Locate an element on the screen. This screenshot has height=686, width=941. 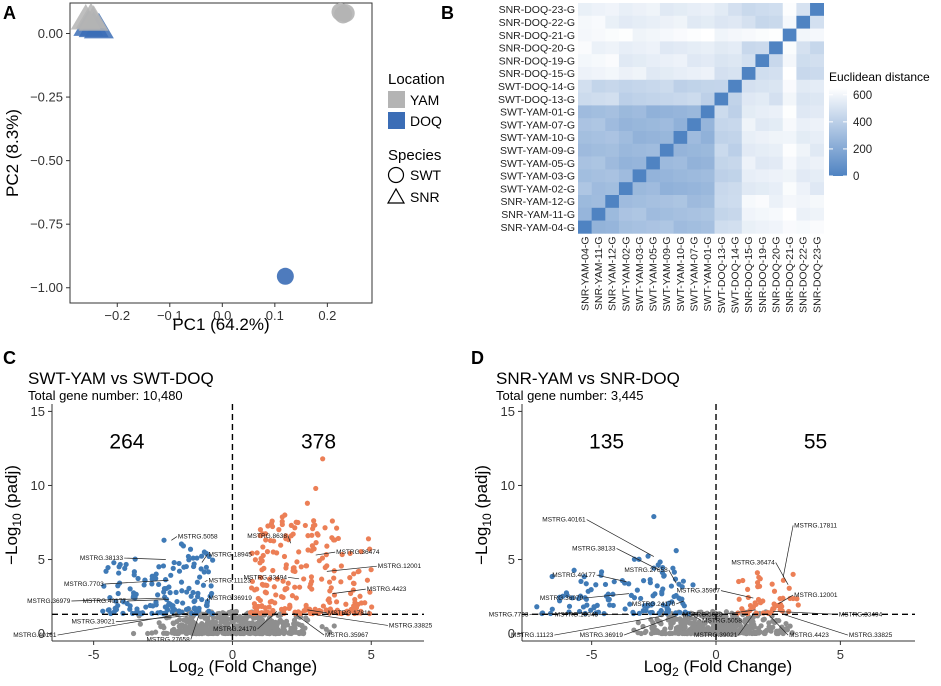
vc-gene-leader-line is located at coordinates (147, 600).